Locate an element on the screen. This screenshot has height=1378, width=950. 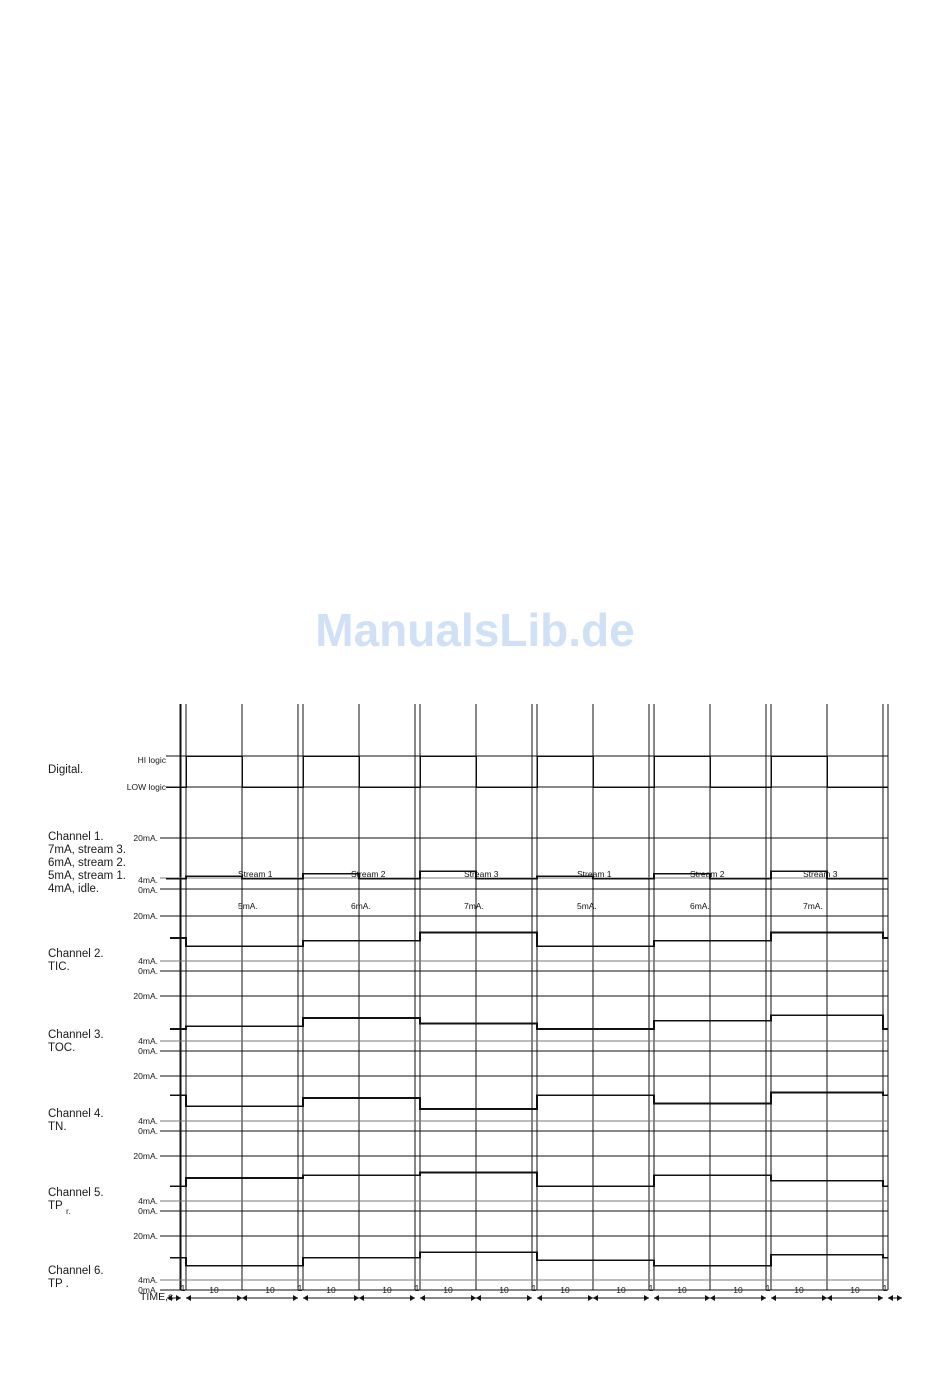
stream-annotation-1-title: Stream 1 is located at coordinates (255, 874).